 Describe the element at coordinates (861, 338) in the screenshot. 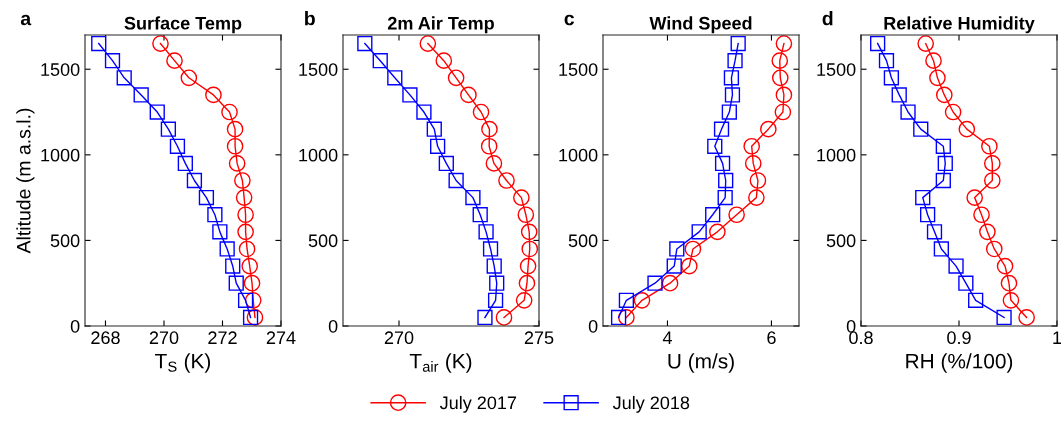

I see `x-tick-label: 0.8` at that location.